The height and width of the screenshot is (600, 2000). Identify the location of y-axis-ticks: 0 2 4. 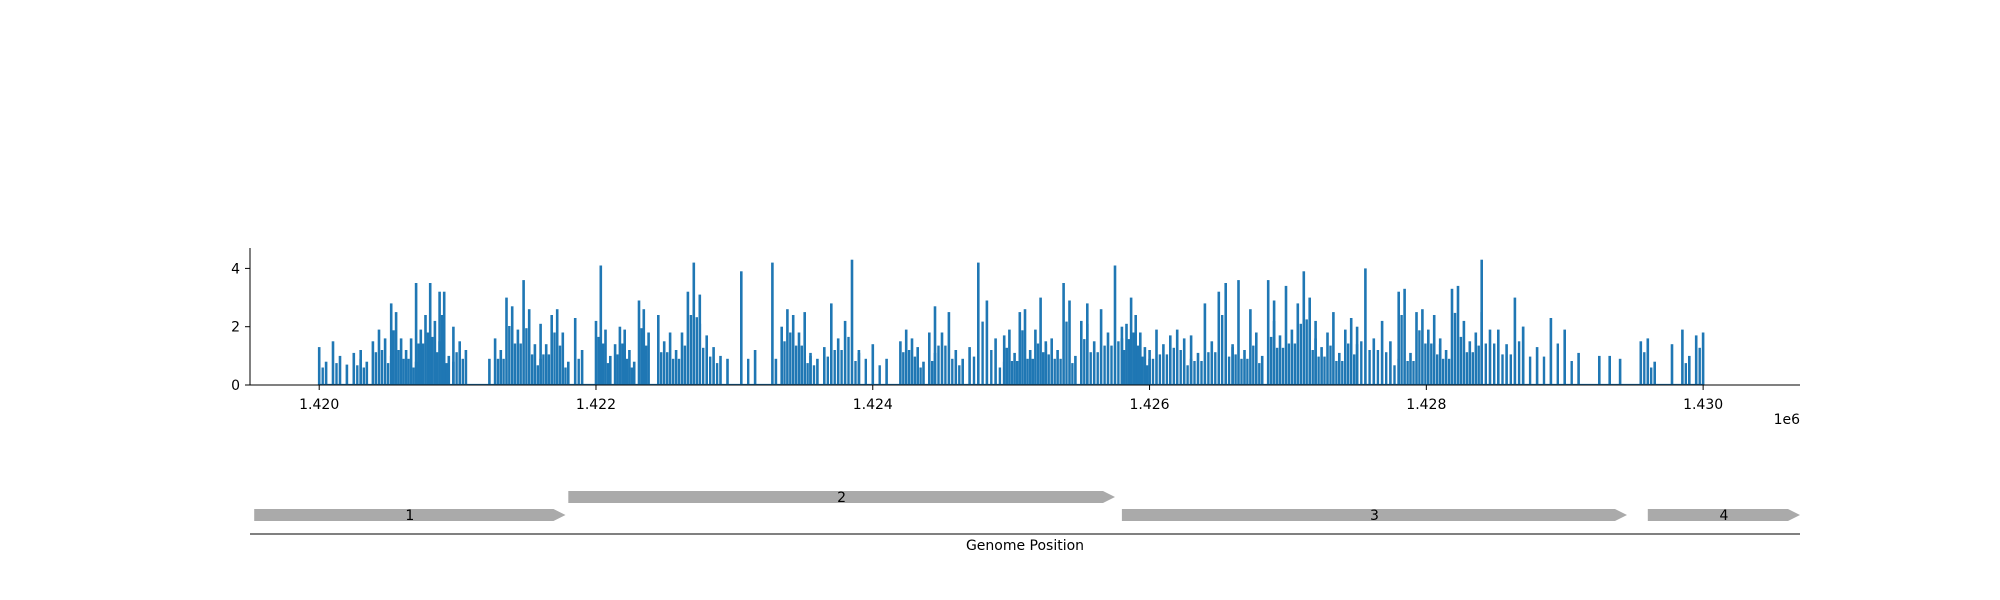
(240, 327).